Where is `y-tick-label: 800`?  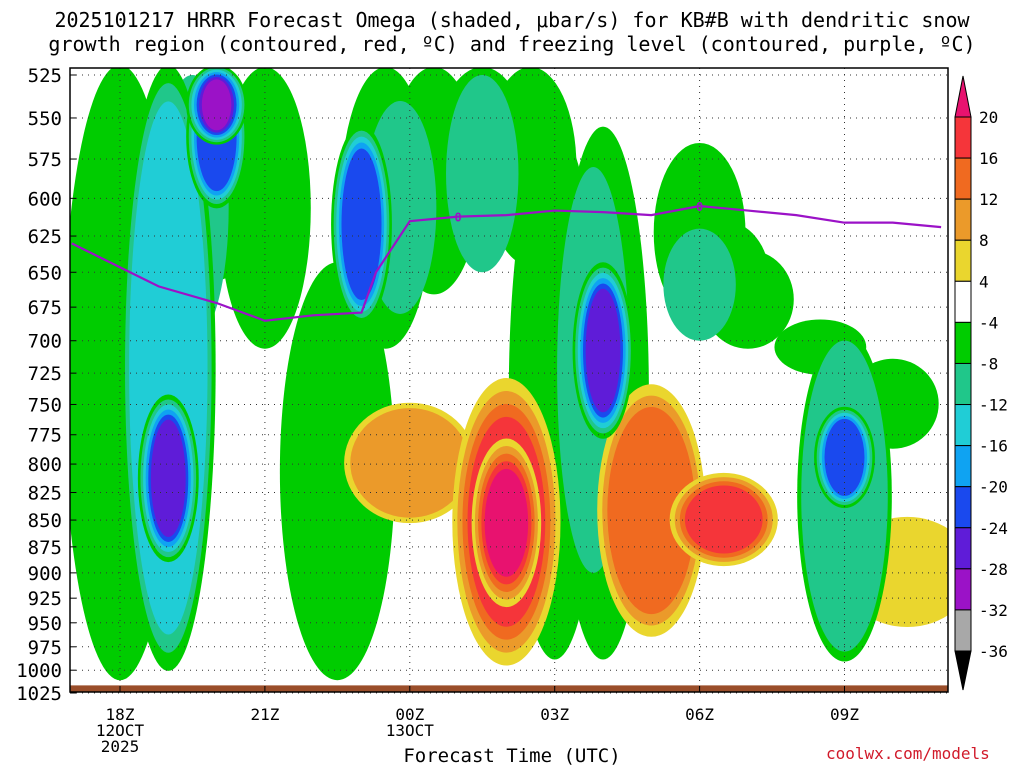
y-tick-label: 800 is located at coordinates (45, 465).